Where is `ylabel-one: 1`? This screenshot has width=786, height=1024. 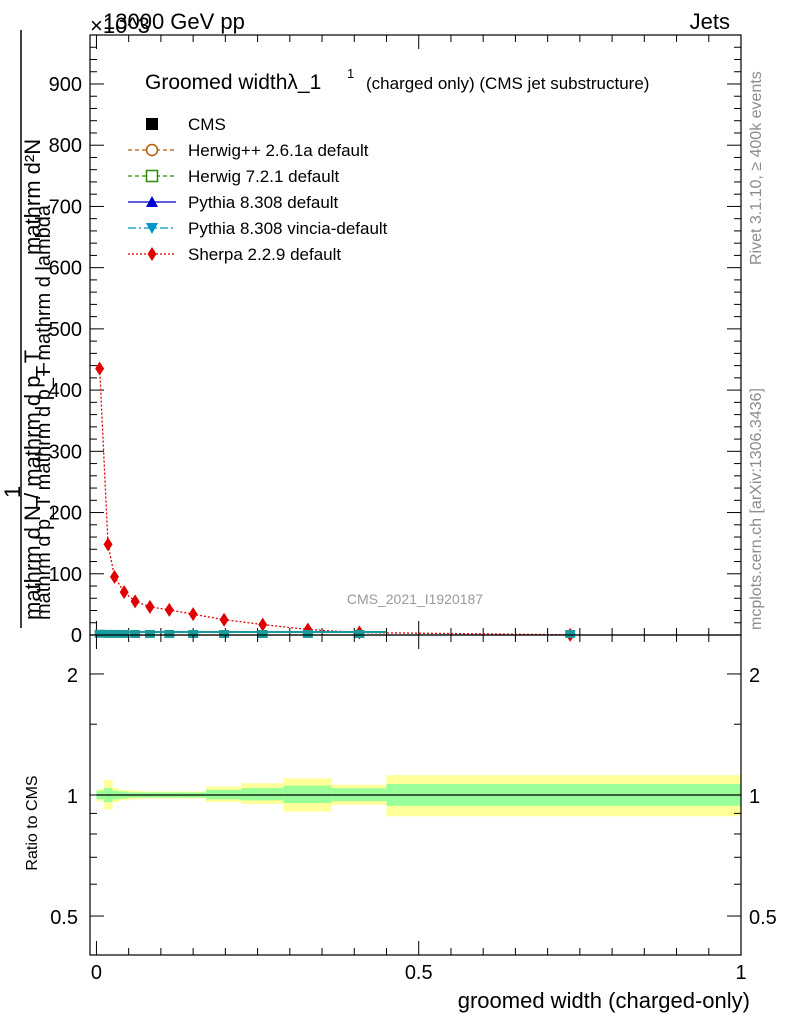
ylabel-one: 1 is located at coordinates (12, 492).